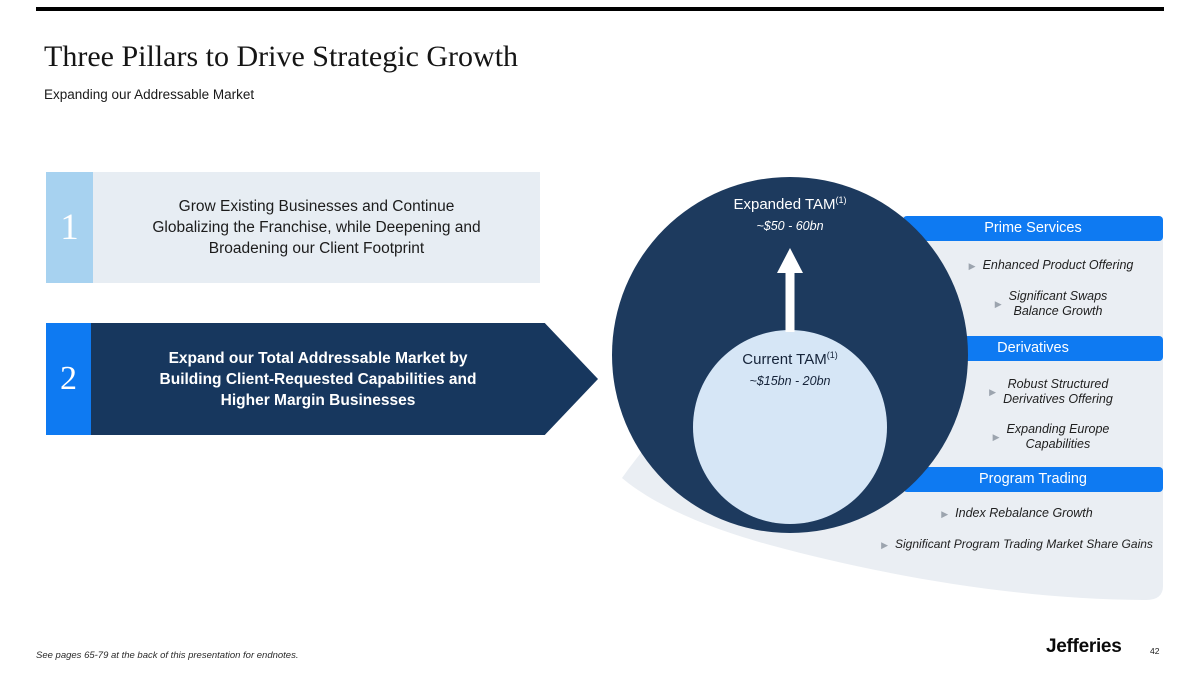 Image resolution: width=1200 pixels, height=675 pixels. I want to click on bullet-text: Enhanced Product Offering, so click(1058, 265).